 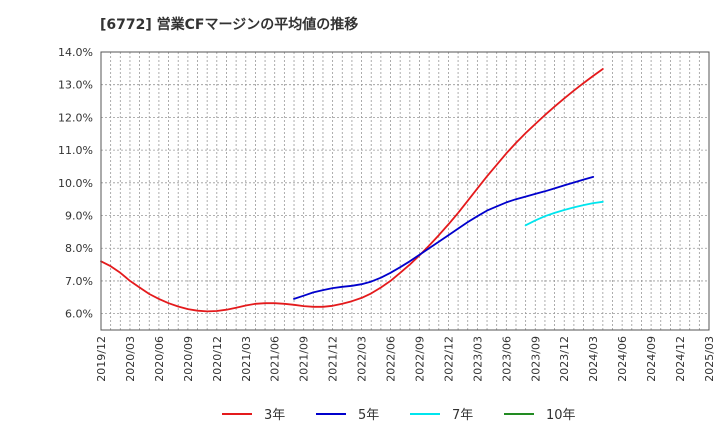 I want to click on chart-title: [6772] 営業CFマージンの平均値の推移, so click(x=229, y=25).